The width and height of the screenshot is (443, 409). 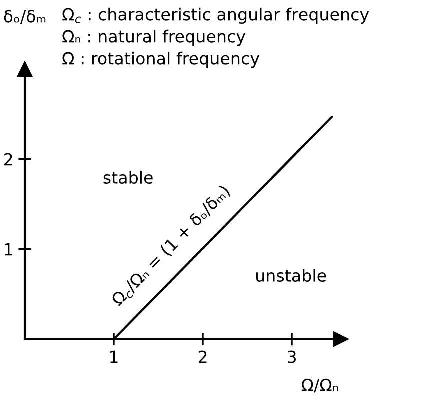 I want to click on y-axis-title: δₒ/δₘ, so click(x=25, y=17).